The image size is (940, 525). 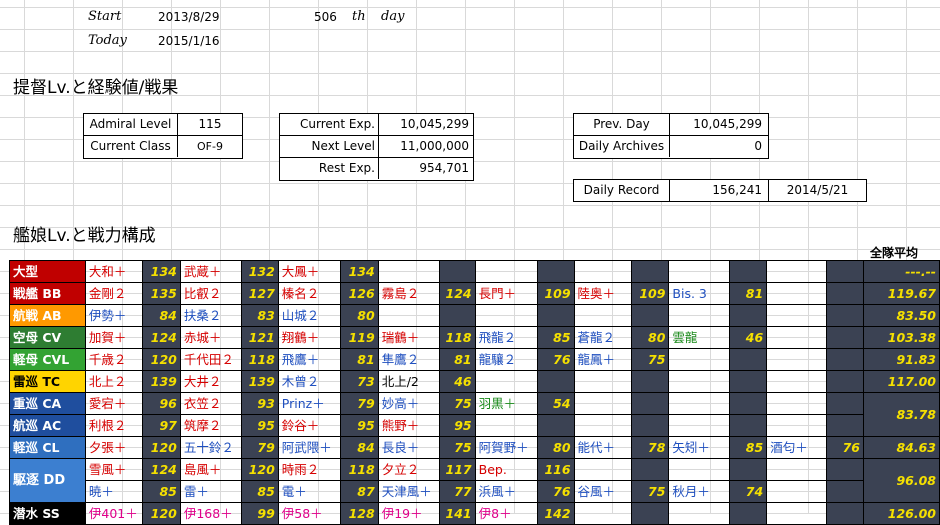 What do you see at coordinates (259, 293) in the screenshot?
I see `ship-level-cell: 127` at bounding box center [259, 293].